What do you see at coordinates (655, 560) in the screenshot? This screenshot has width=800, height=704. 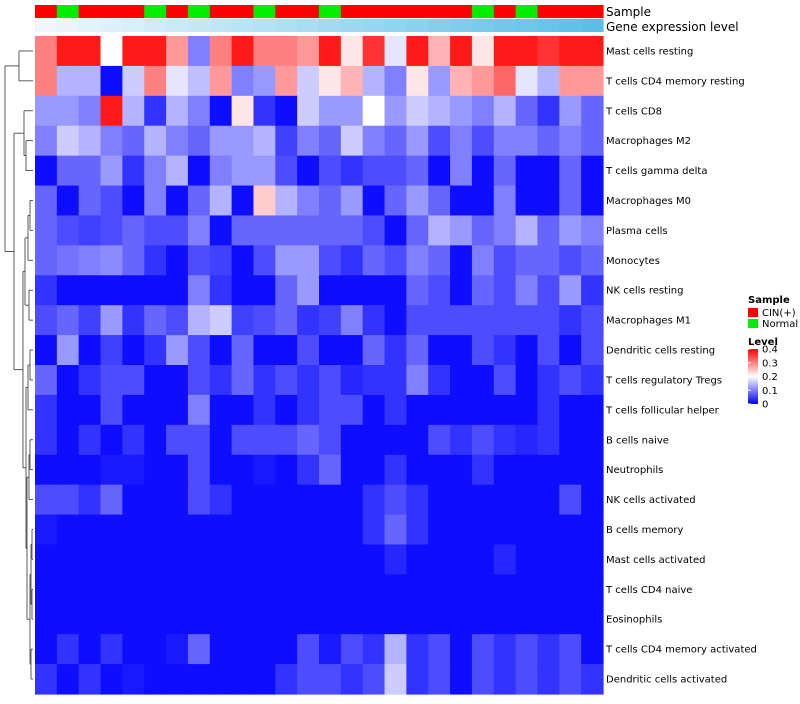 I see `row-label: Mast cells activated` at bounding box center [655, 560].